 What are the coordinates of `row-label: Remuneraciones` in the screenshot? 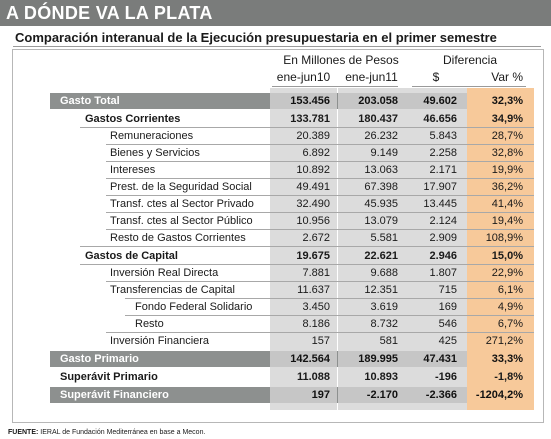 It's located at (152, 136).